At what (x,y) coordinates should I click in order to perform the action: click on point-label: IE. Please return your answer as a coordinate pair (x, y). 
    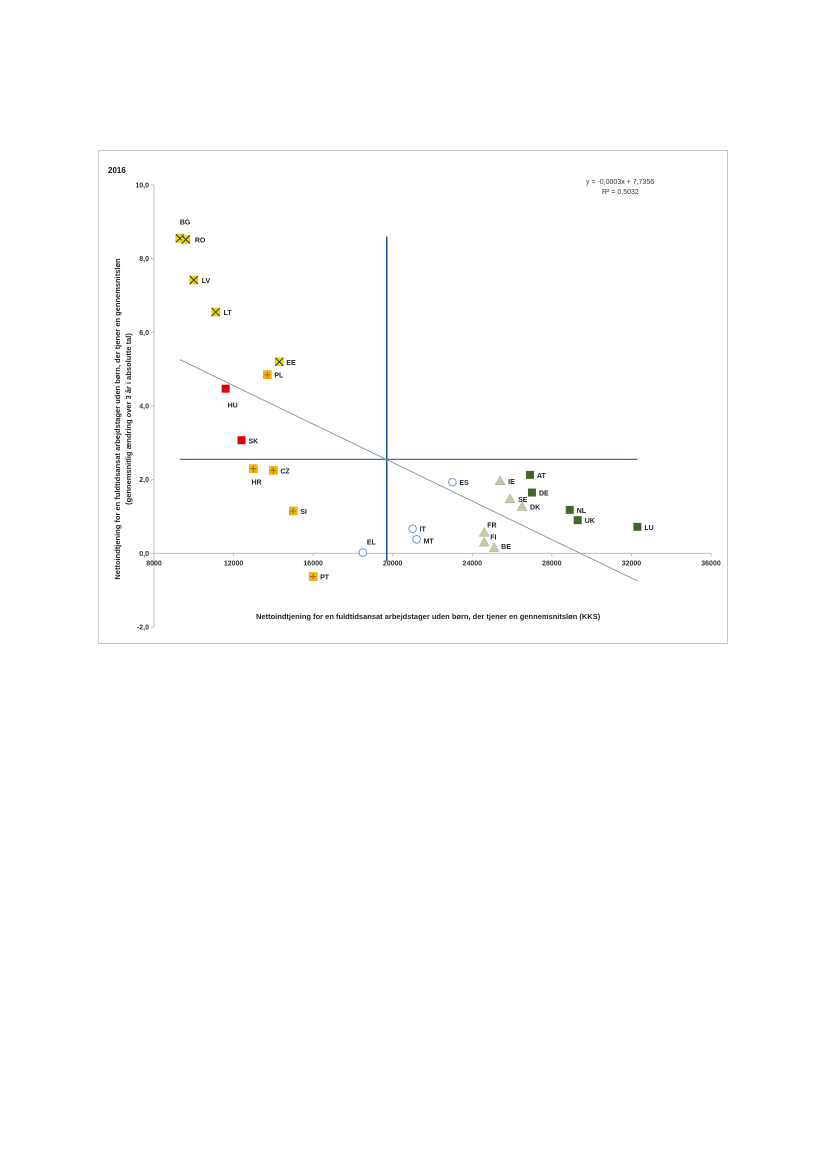
    Looking at the image, I should click on (511, 482).